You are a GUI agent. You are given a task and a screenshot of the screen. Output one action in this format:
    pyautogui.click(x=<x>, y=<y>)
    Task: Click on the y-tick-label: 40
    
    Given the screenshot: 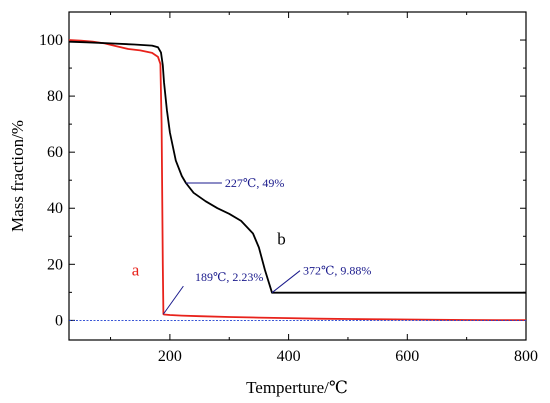 What is the action you would take?
    pyautogui.click(x=55, y=208)
    